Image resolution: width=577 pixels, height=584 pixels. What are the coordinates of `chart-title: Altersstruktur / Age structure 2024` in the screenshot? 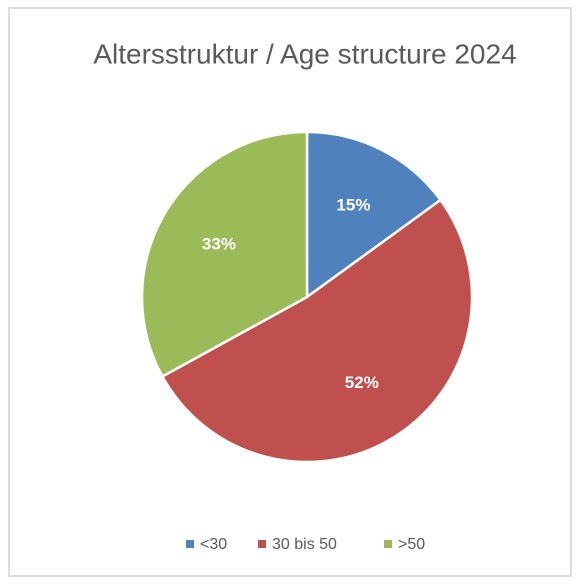 It's located at (304, 53).